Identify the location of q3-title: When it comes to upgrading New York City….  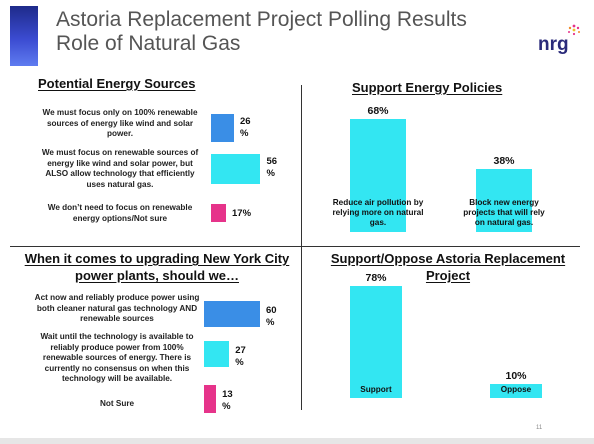
(157, 267).